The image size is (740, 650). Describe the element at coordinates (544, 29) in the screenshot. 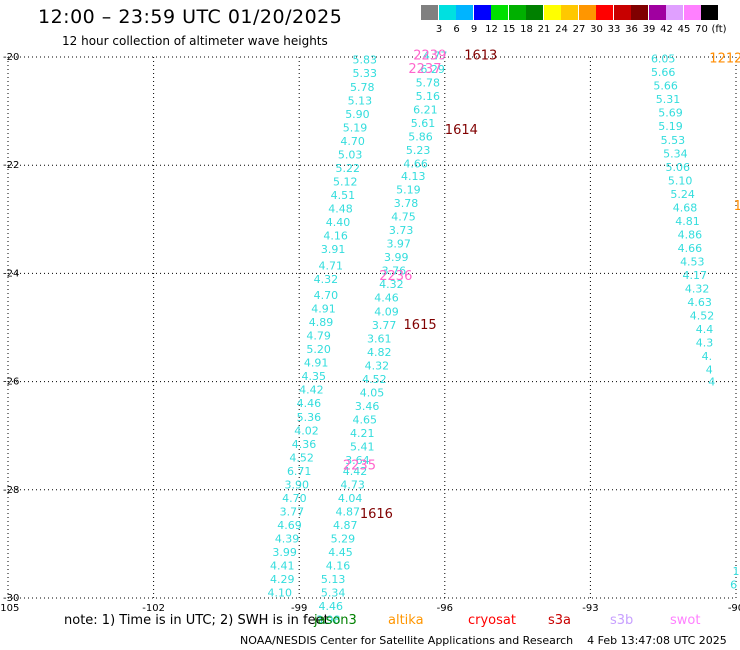

I see `color-scale-label: 21` at that location.